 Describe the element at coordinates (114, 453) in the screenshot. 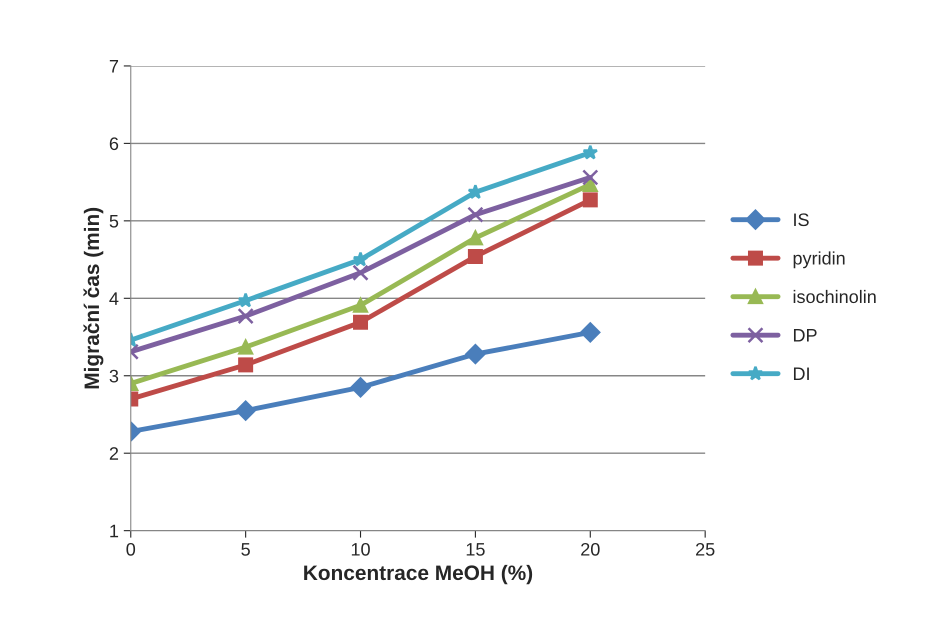

I see `y-tick-label: 2` at that location.